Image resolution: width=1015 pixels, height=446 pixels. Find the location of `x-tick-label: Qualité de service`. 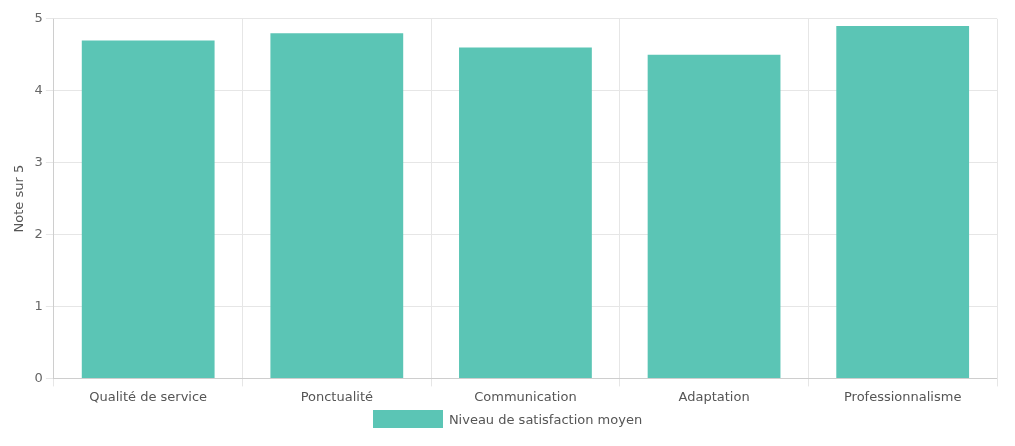

x-tick-label: Qualité de service is located at coordinates (148, 396).